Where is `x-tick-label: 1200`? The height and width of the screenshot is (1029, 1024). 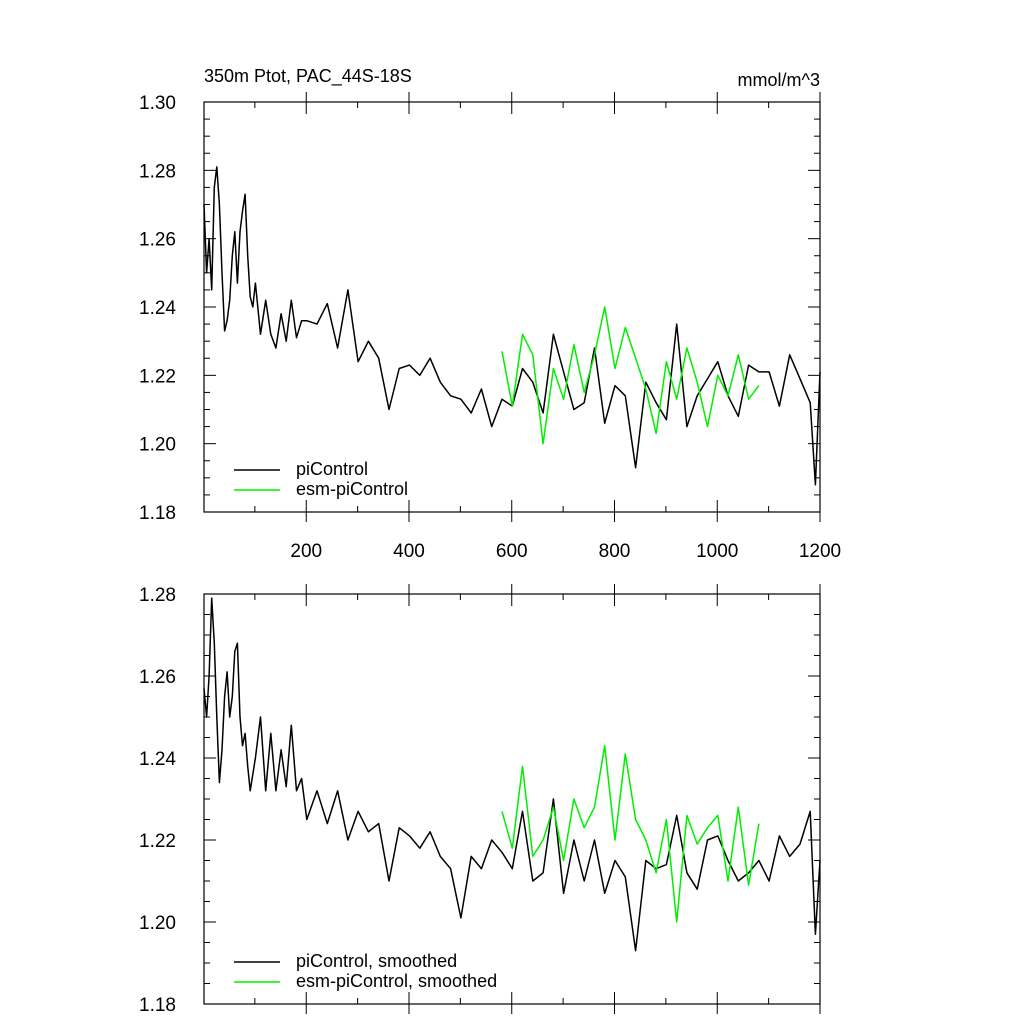
x-tick-label: 1200 is located at coordinates (820, 551).